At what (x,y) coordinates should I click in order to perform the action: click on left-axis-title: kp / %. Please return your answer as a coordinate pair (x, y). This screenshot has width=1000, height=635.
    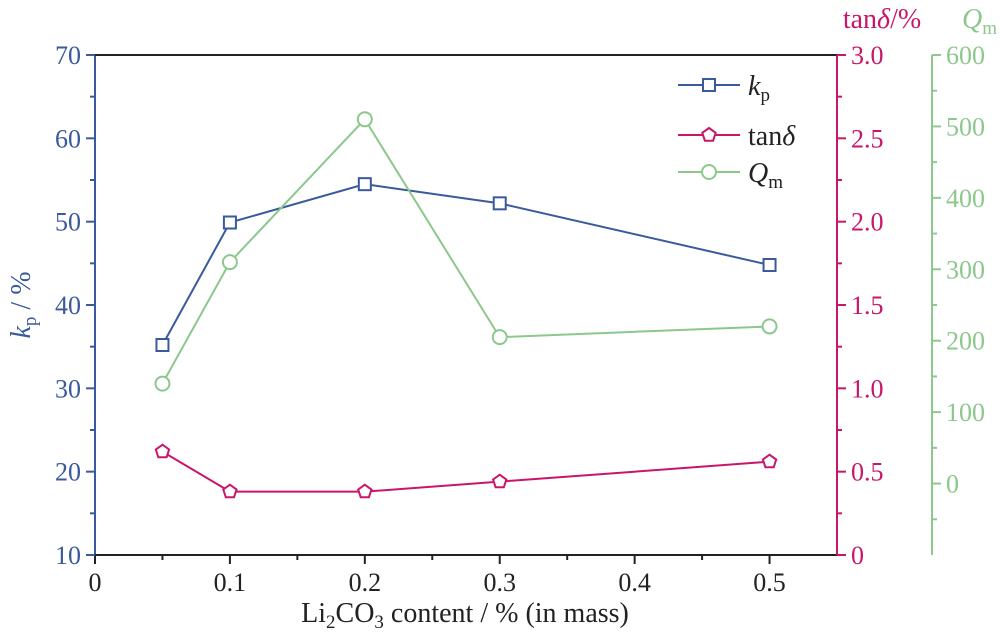
    Looking at the image, I should click on (23, 304).